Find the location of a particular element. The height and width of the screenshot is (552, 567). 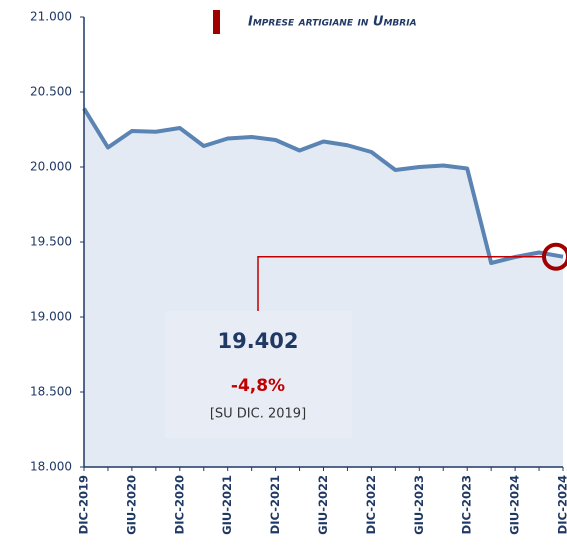

legend-marker is located at coordinates (216, 22).